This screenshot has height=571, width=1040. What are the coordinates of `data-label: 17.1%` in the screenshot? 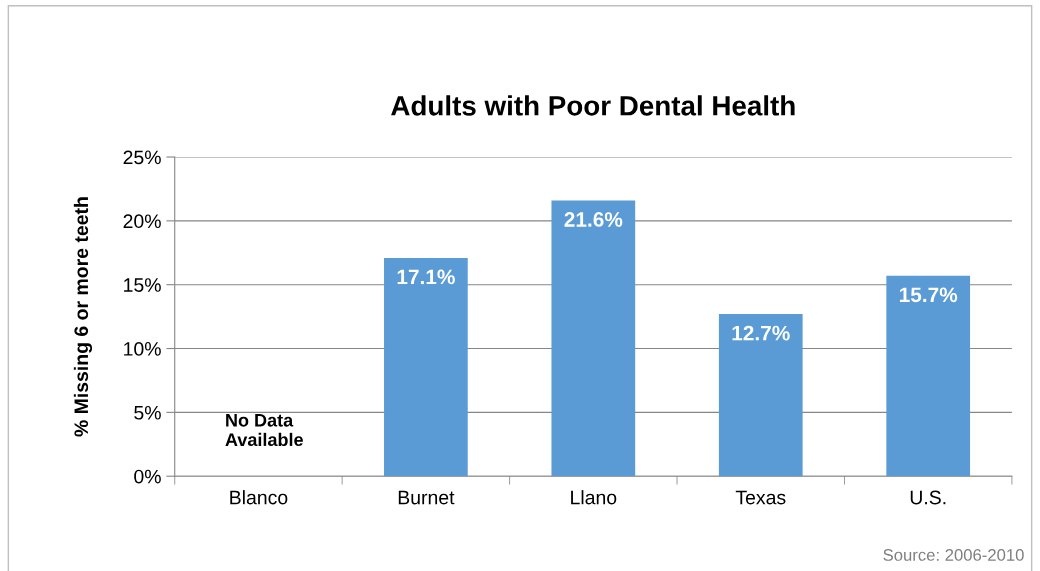 It's located at (426, 277).